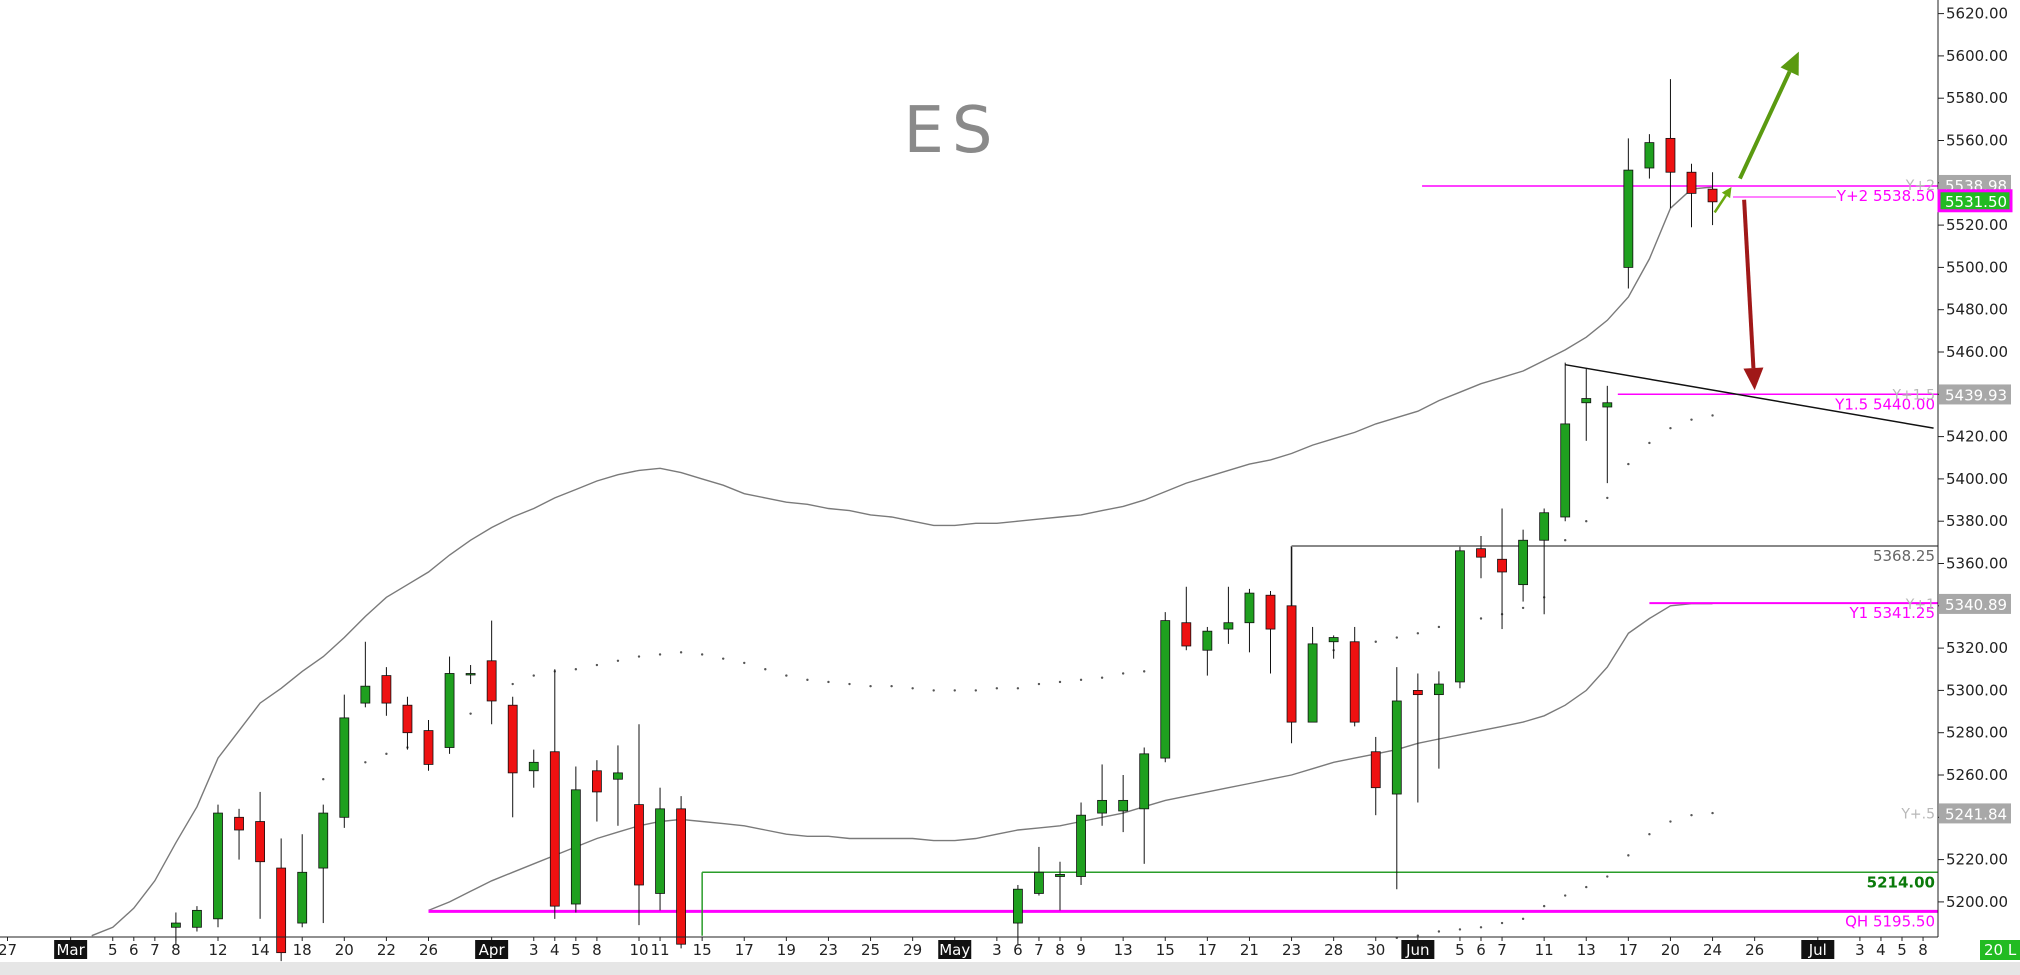  What do you see at coordinates (1890, 921) in the screenshot?
I see `qh-line-label: QH 5195.50` at bounding box center [1890, 921].